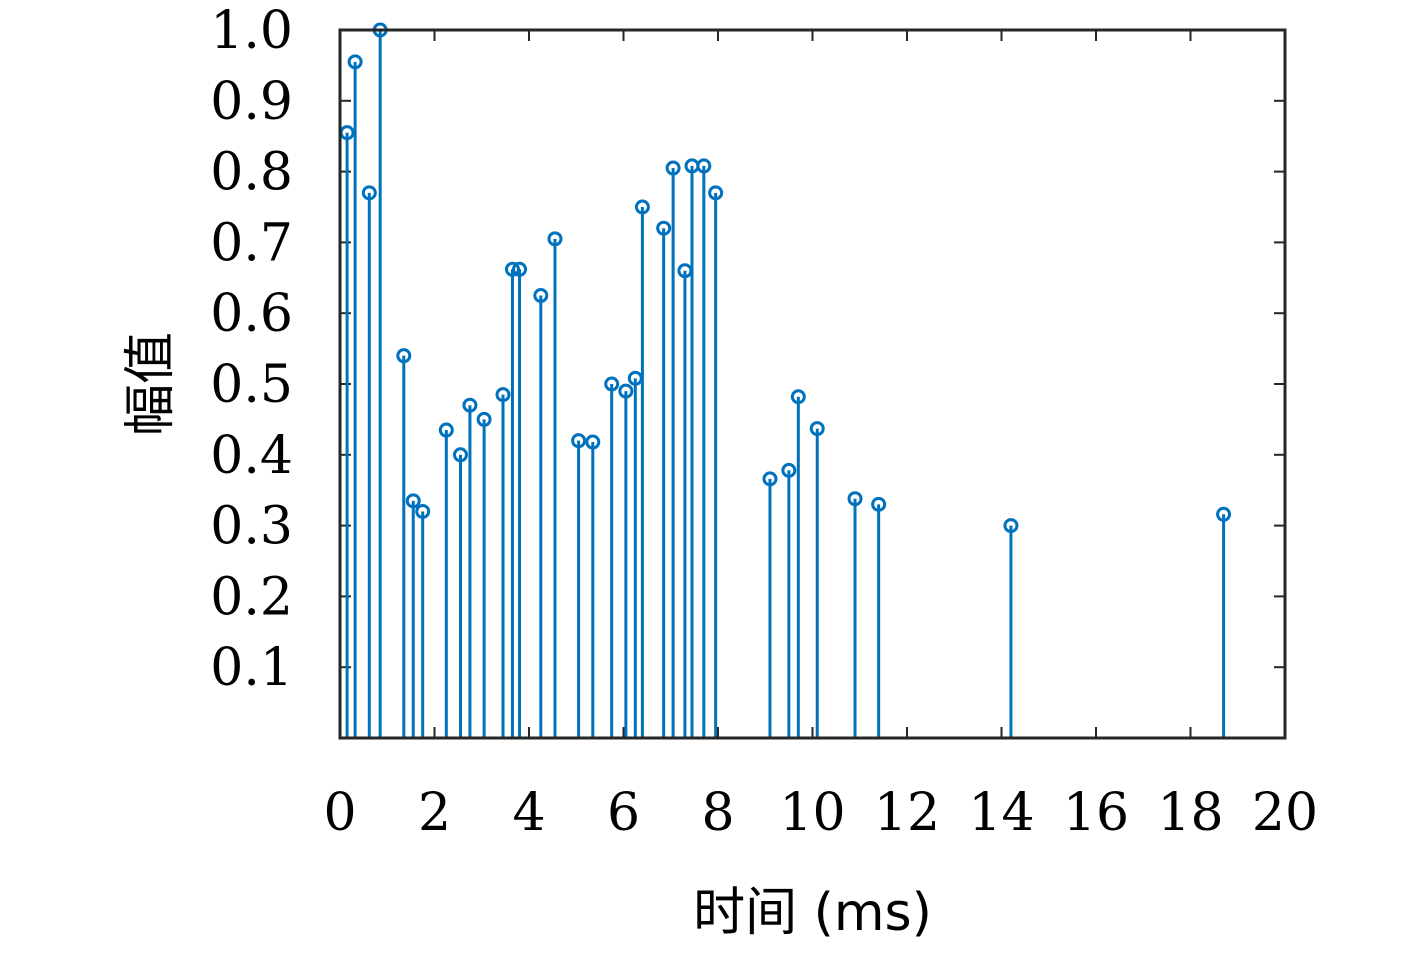 This screenshot has height=955, width=1417. I want to click on y-tick-label: 0.9, so click(251, 102).